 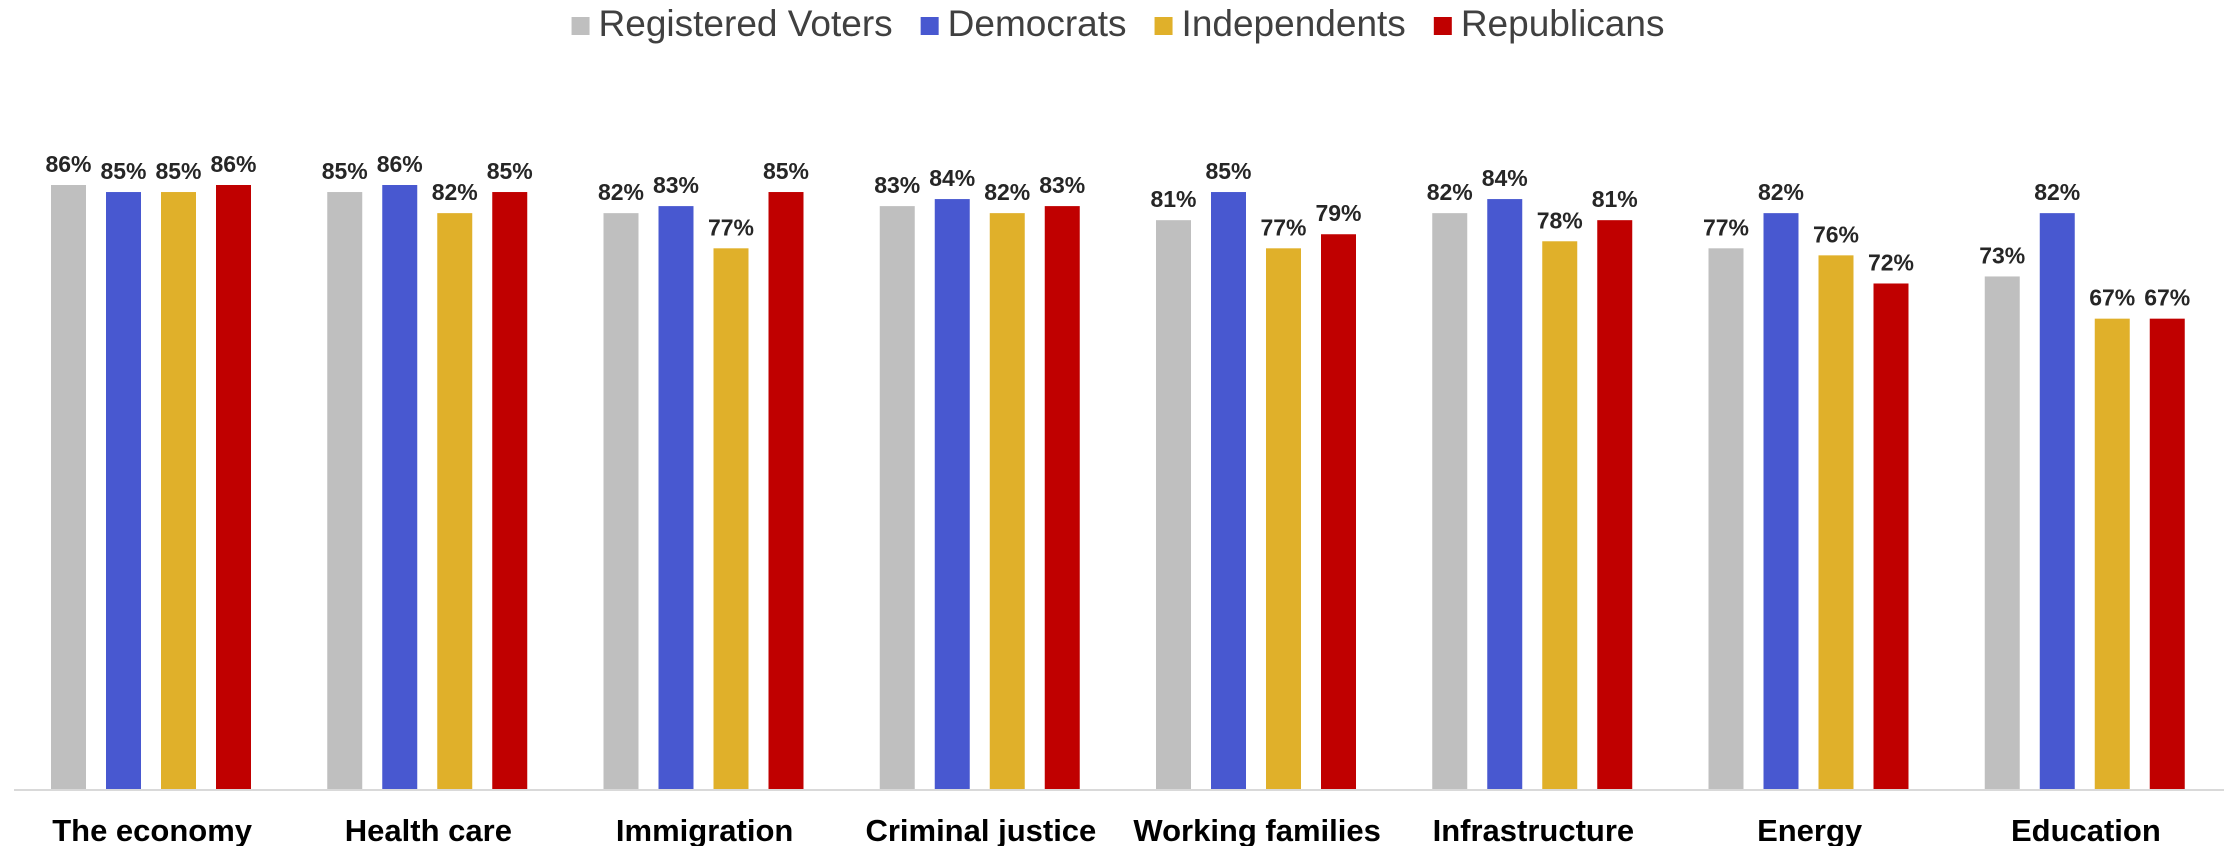 I want to click on legend-label-independents: Independents, so click(x=1294, y=23).